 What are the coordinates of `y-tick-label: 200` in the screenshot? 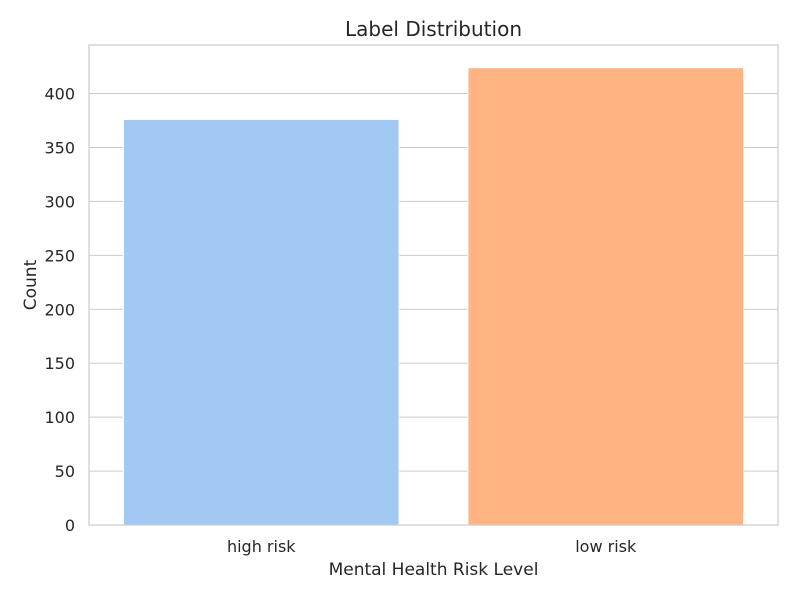 It's located at (59, 309).